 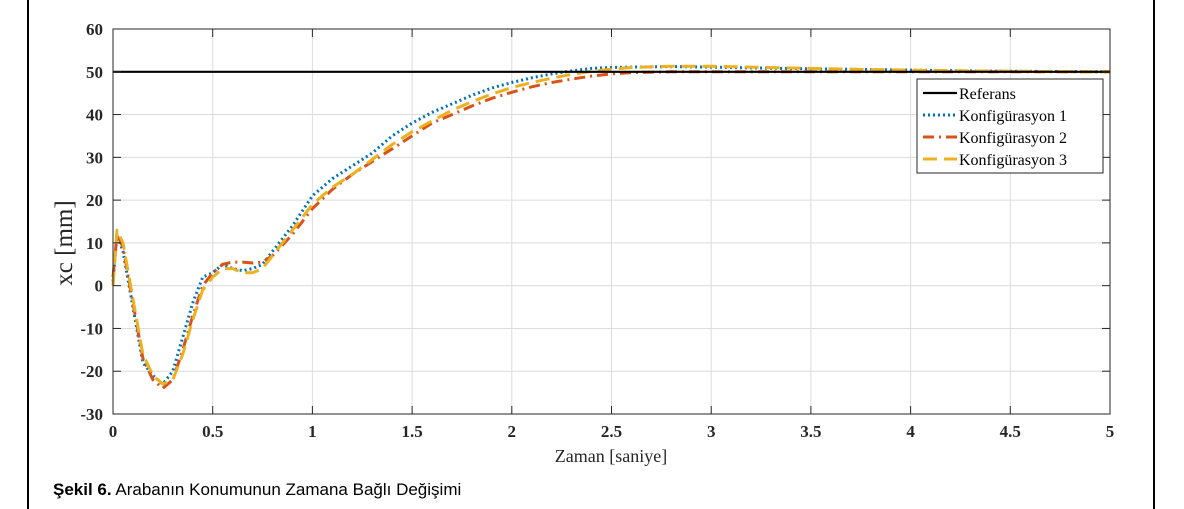 What do you see at coordinates (91, 328) in the screenshot?
I see `y-tick-label: -10` at bounding box center [91, 328].